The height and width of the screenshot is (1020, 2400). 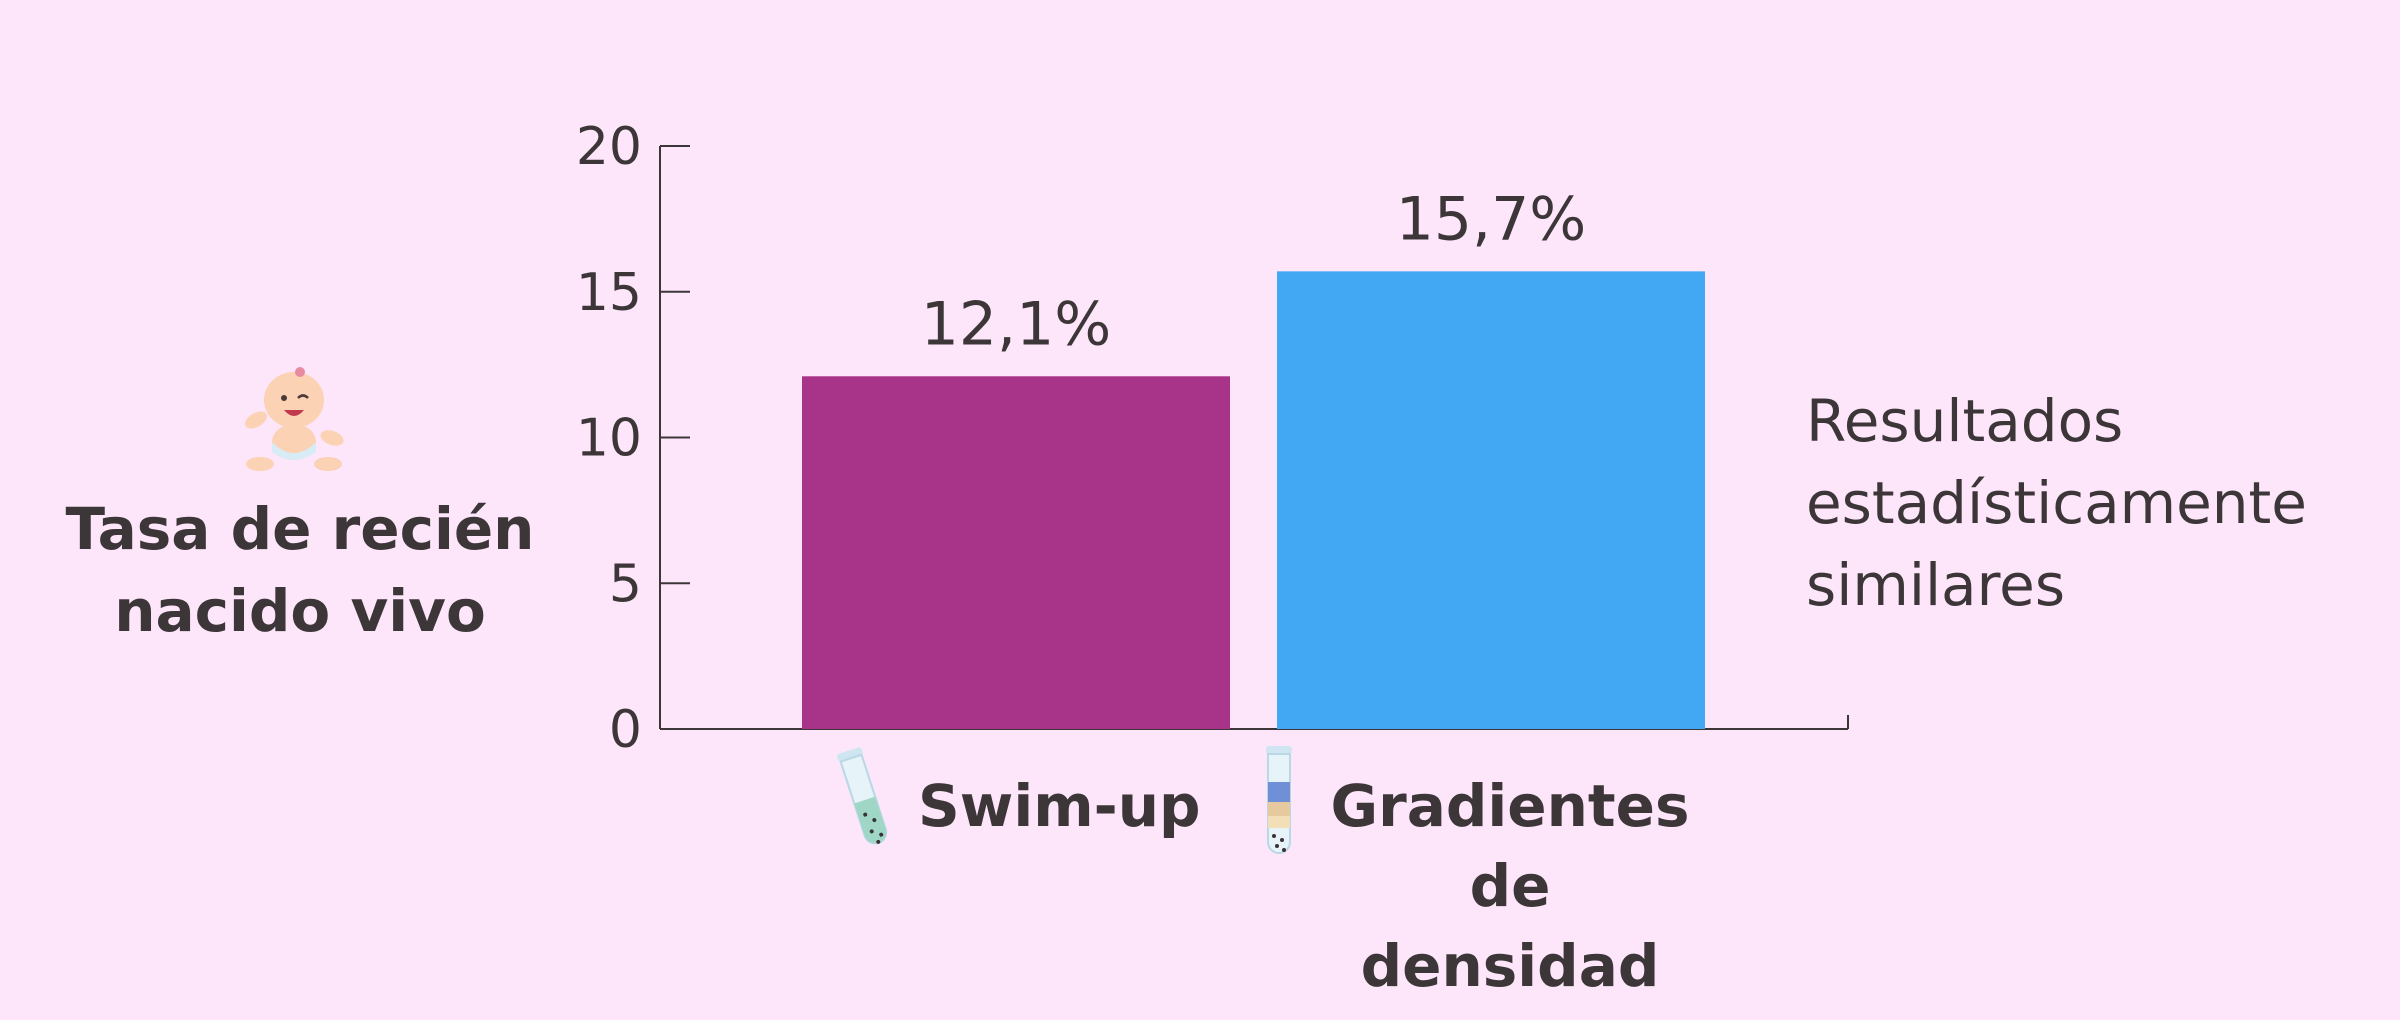 I want to click on y-tick-label-15: 15, so click(x=609, y=293).